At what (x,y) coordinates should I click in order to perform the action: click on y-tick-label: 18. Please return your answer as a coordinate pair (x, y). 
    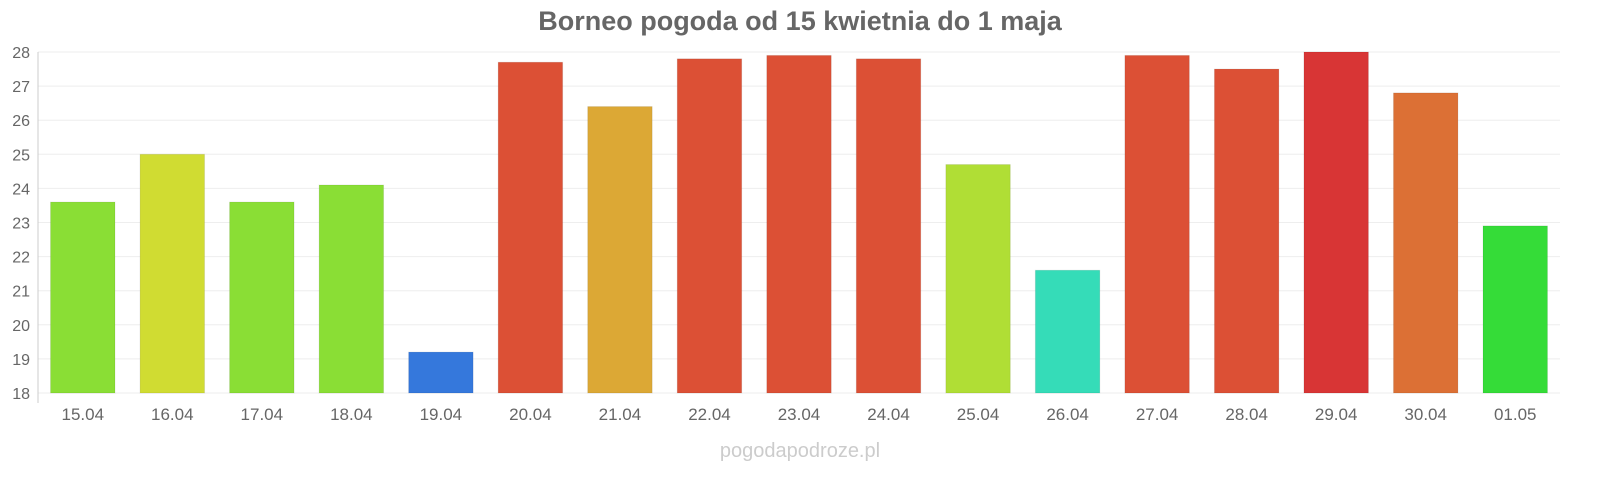
    Looking at the image, I should click on (21, 394).